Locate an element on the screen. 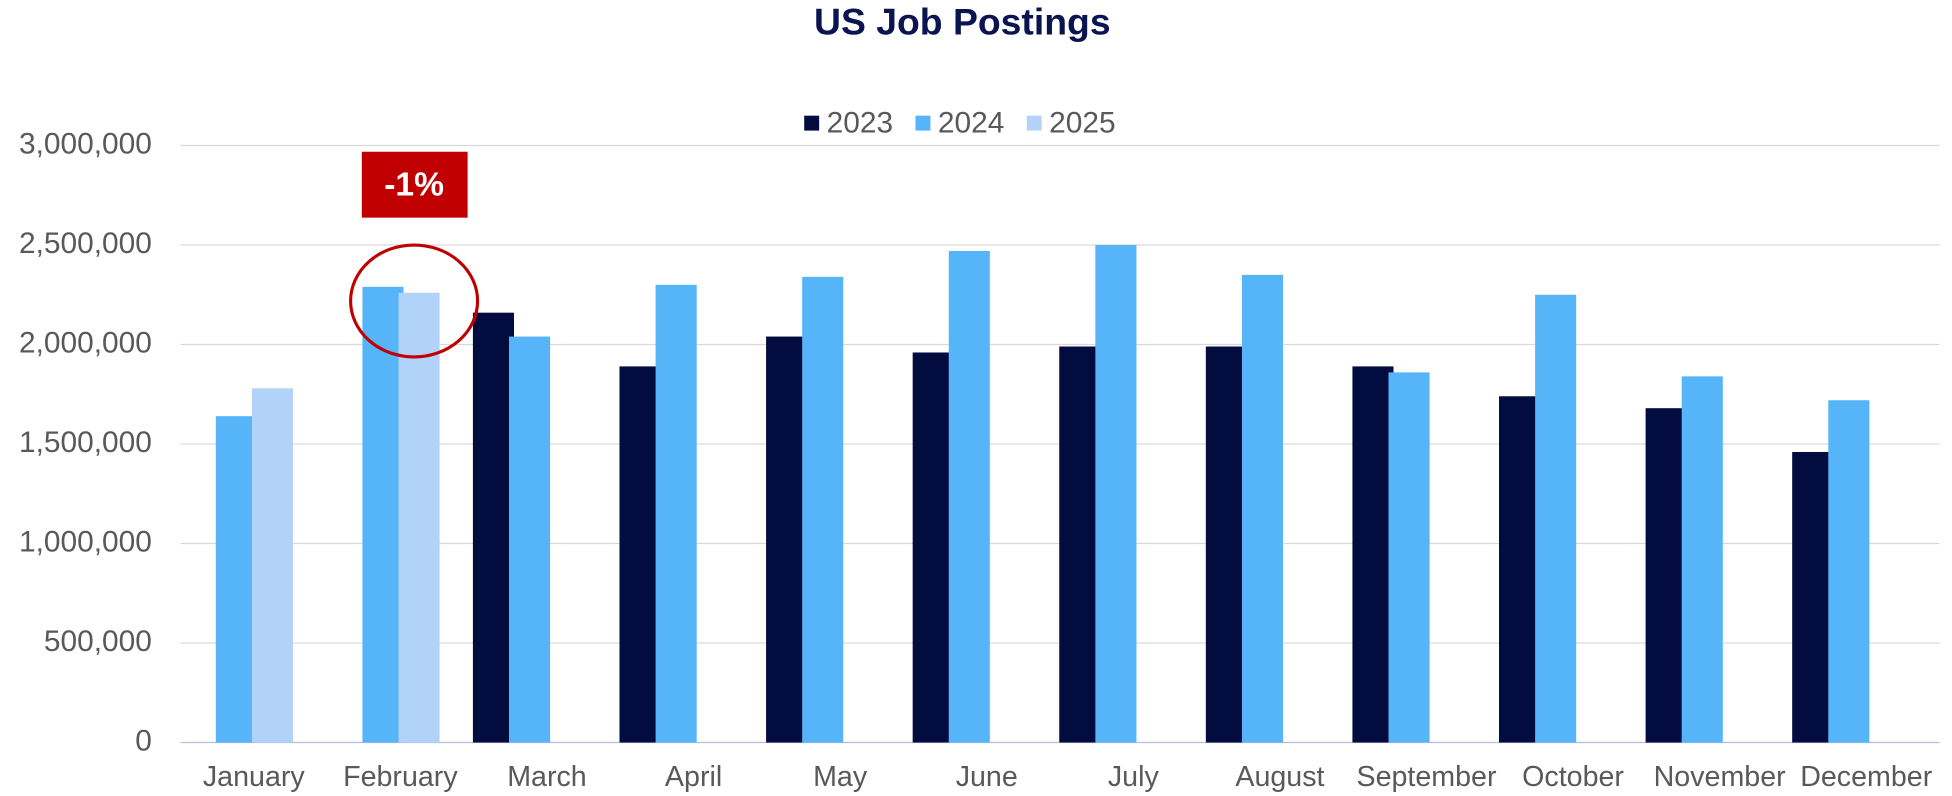 Image resolution: width=1952 pixels, height=796 pixels. x-tick-label: February is located at coordinates (400, 777).